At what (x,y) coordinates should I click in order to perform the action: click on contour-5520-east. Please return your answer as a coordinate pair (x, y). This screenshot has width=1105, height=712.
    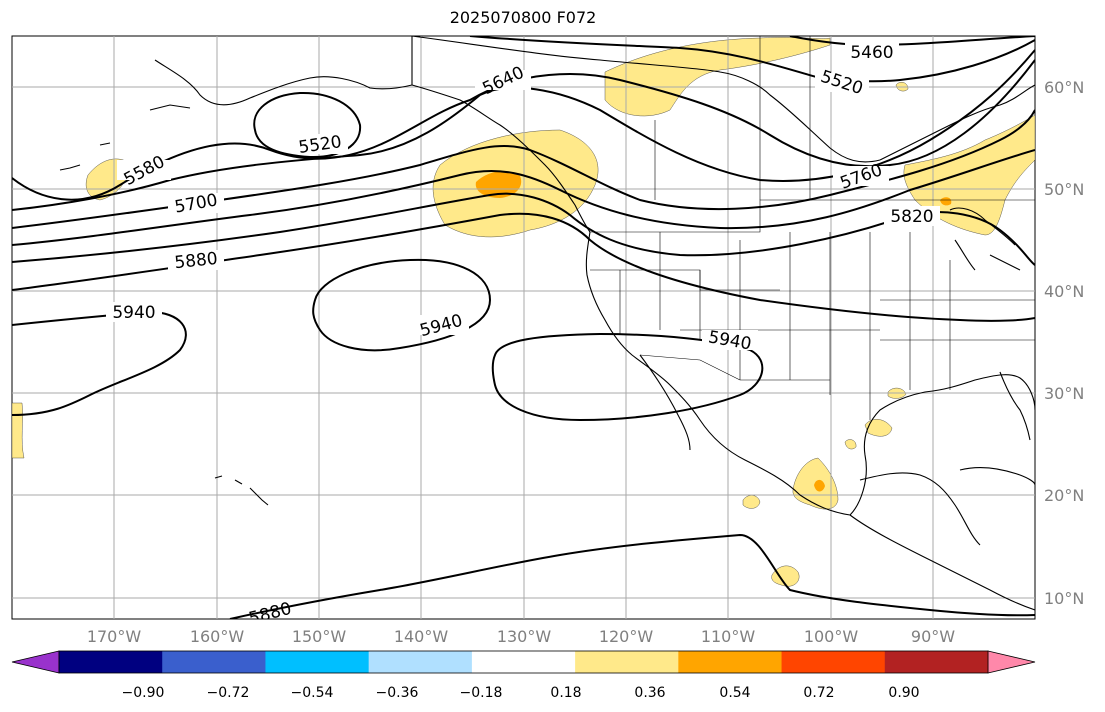
    Looking at the image, I should click on (752, 59).